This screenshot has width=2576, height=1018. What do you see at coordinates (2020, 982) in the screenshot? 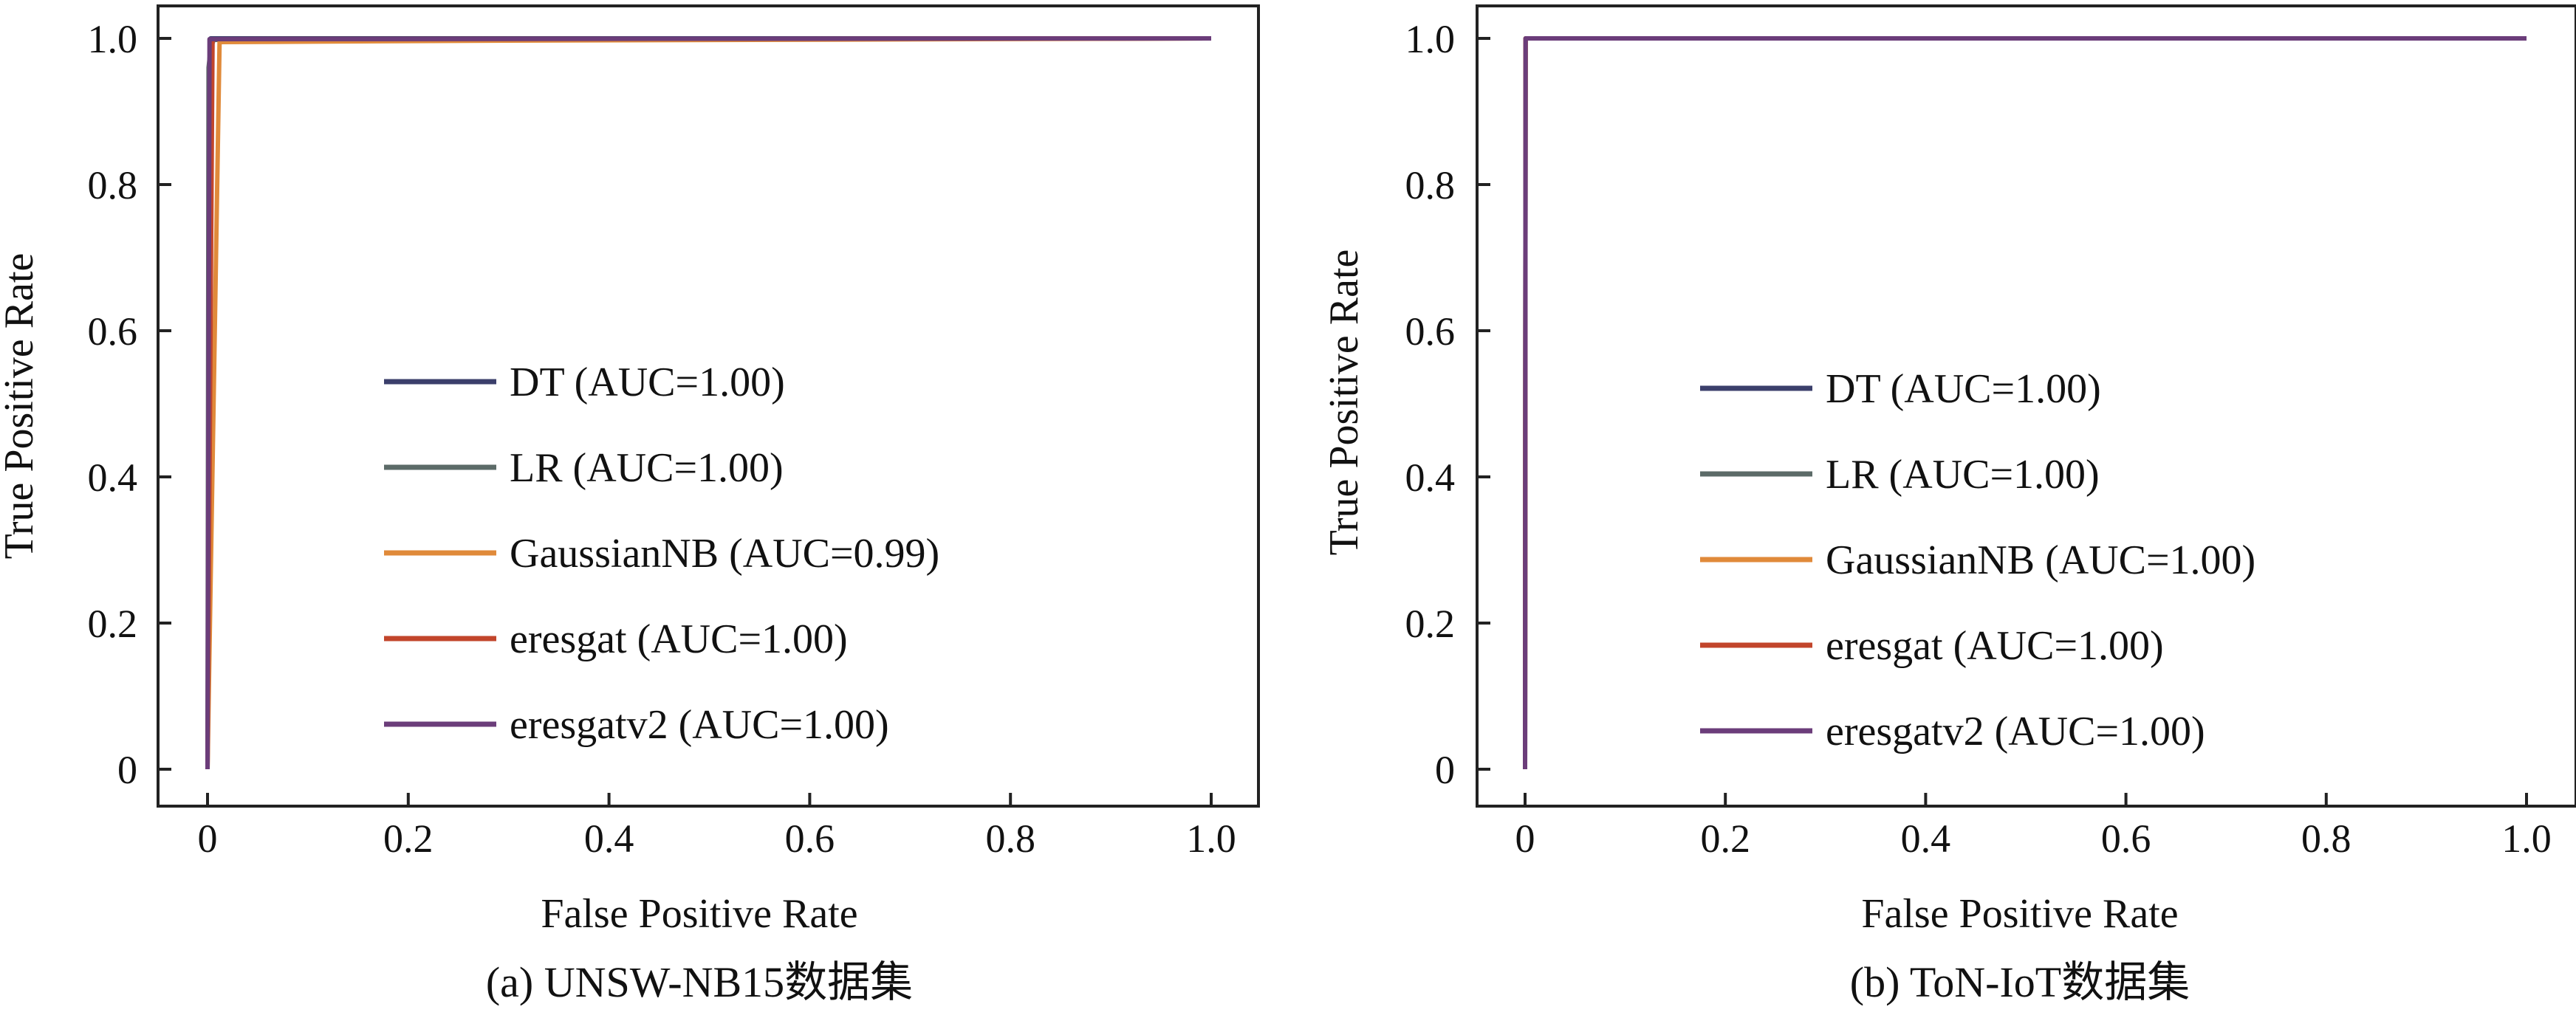
I see `panel-caption: (b) ToN-IoT数据集` at bounding box center [2020, 982].